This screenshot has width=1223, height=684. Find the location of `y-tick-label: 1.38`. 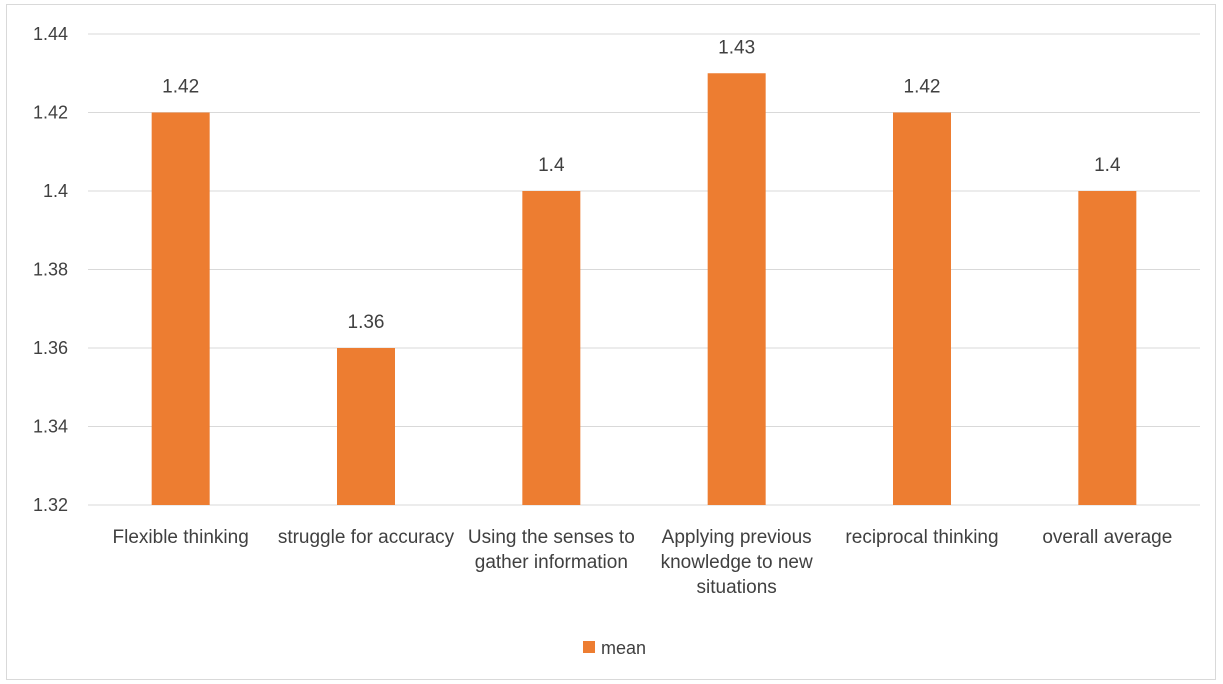

y-tick-label: 1.38 is located at coordinates (50, 270).